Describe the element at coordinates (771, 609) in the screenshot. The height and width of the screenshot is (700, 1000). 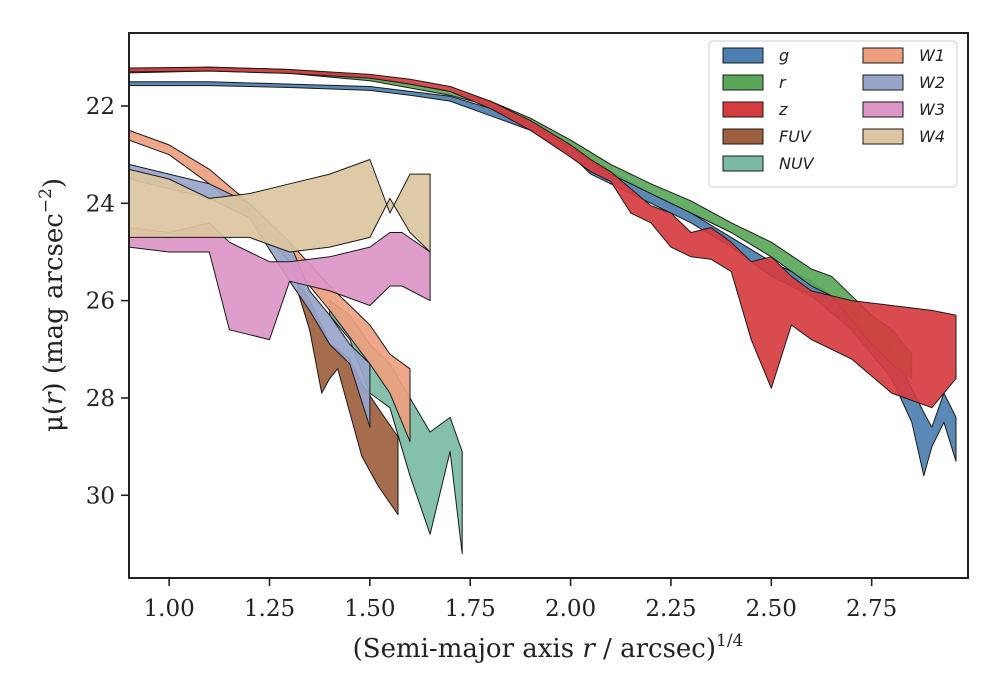
I see `x-tick-label: 2.50` at that location.